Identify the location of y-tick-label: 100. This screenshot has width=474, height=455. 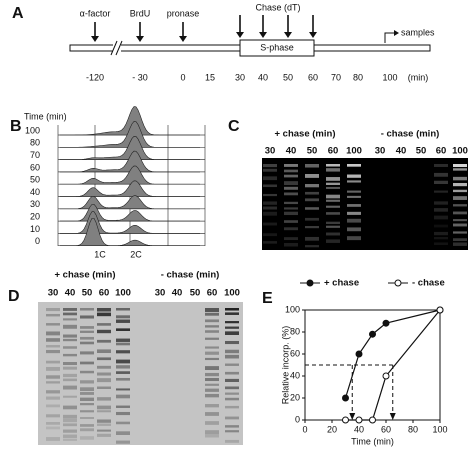
(292, 309).